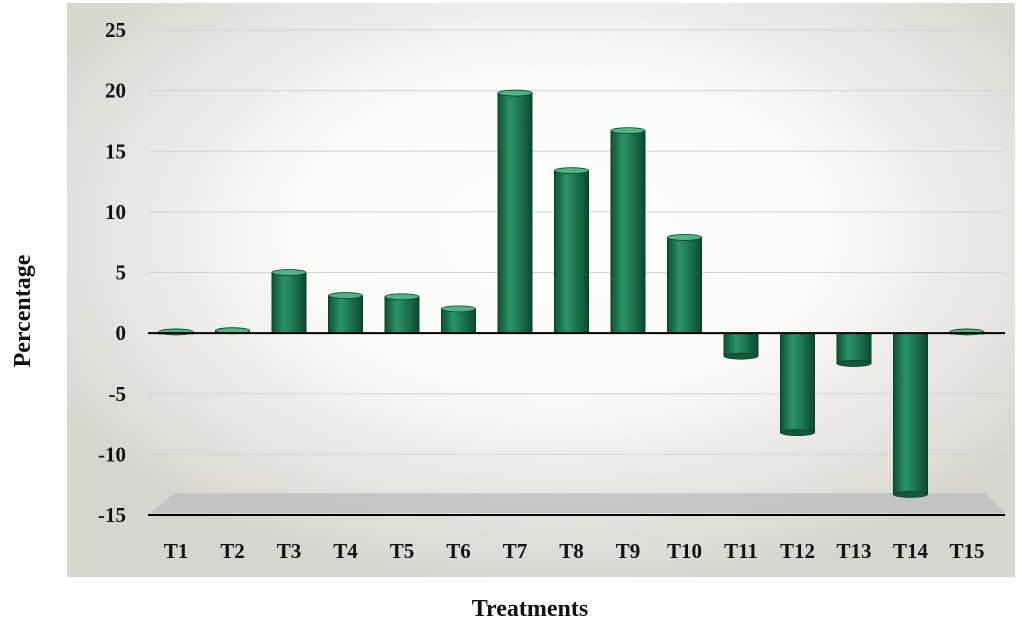 The height and width of the screenshot is (627, 1022). What do you see at coordinates (458, 551) in the screenshot?
I see `x-tick-label: T6` at bounding box center [458, 551].